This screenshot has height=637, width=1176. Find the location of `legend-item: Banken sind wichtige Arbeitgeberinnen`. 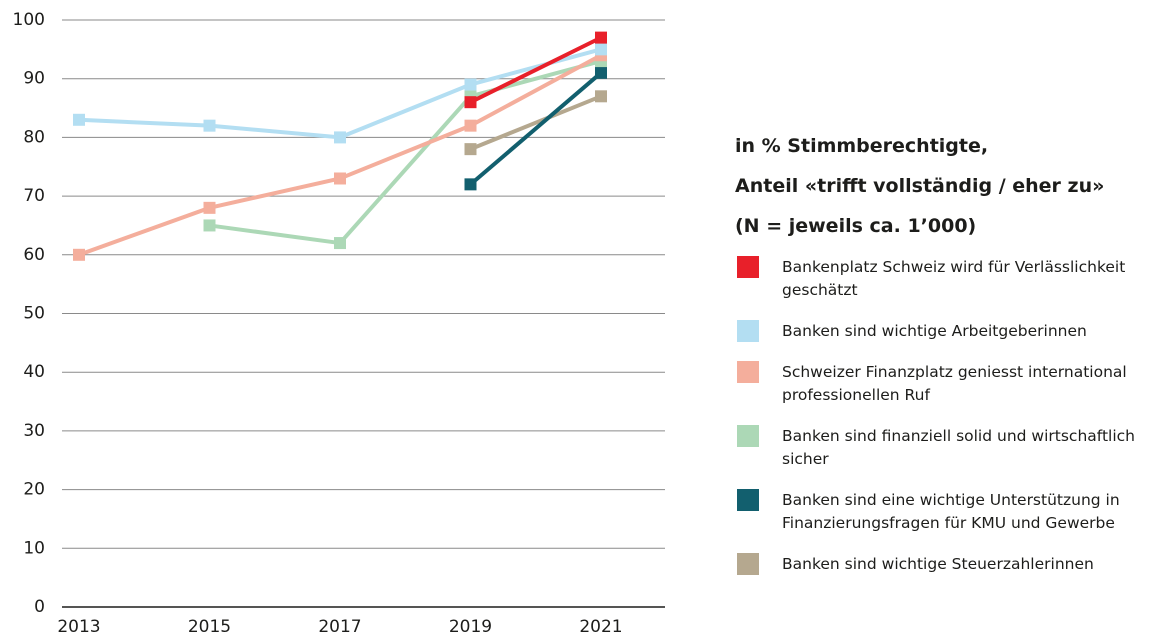

legend-item: Banken sind wichtige Arbeitgeberinnen is located at coordinates (952, 331).